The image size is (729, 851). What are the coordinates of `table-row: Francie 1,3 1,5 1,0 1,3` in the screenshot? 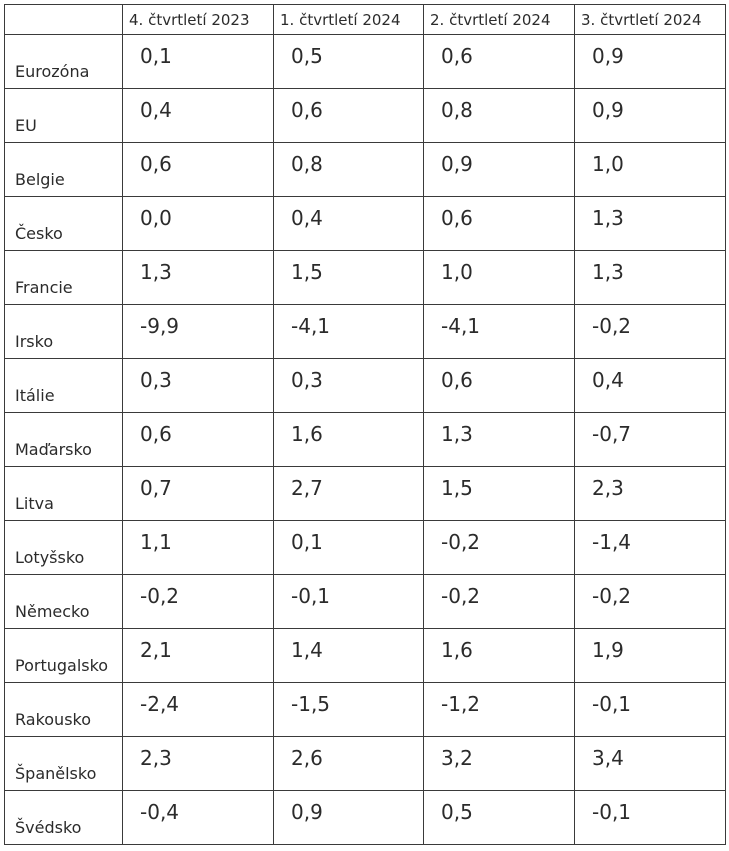 It's located at (365, 277).